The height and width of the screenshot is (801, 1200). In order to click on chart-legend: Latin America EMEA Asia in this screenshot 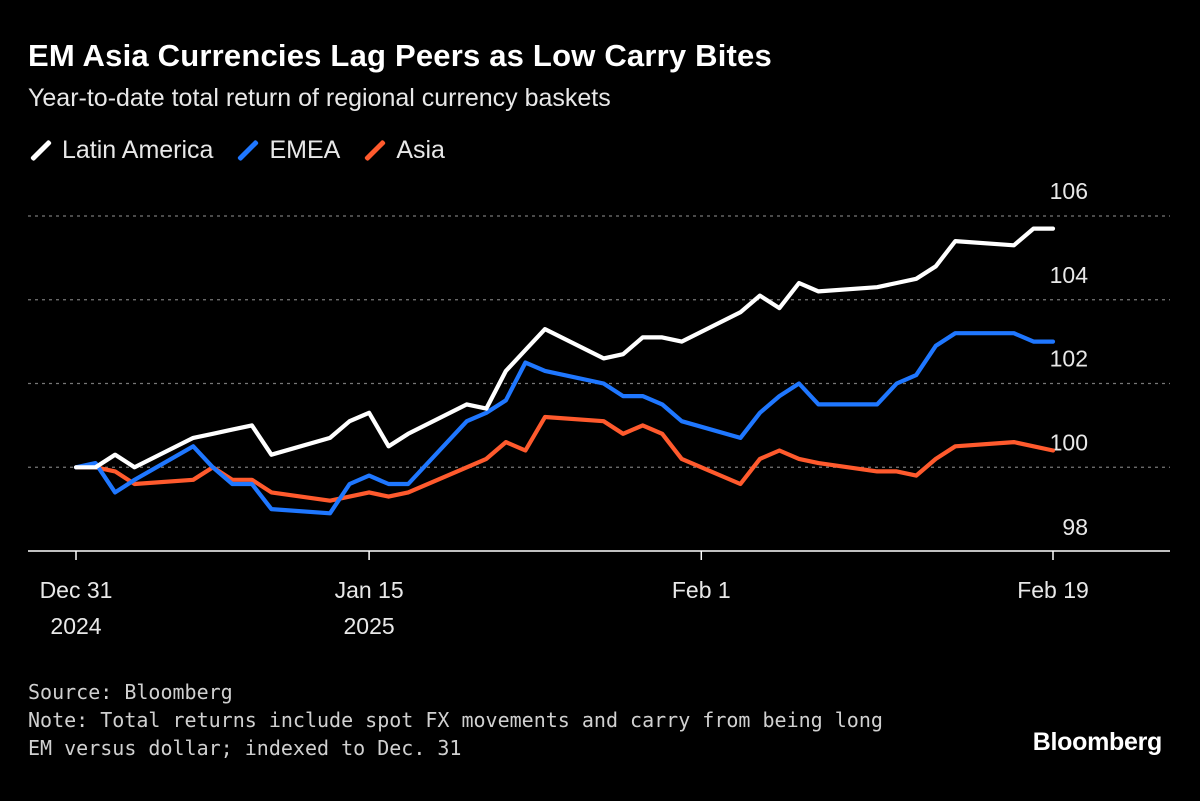, I will do `click(236, 150)`.